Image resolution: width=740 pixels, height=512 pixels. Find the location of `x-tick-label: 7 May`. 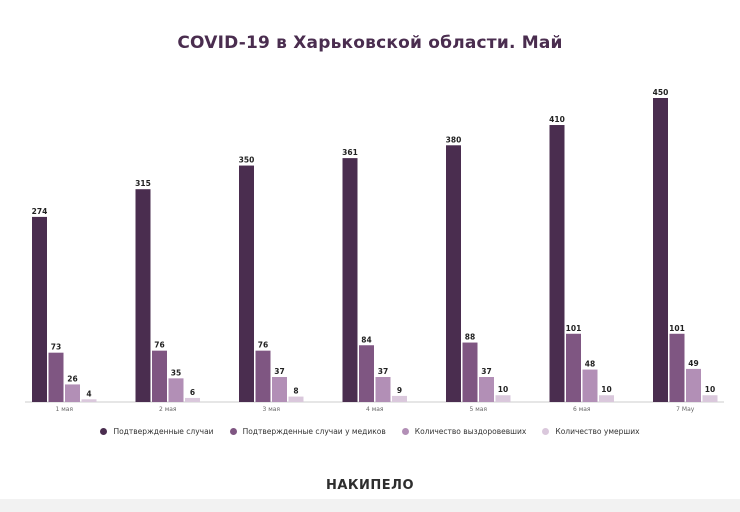

x-tick-label: 7 May is located at coordinates (685, 409).